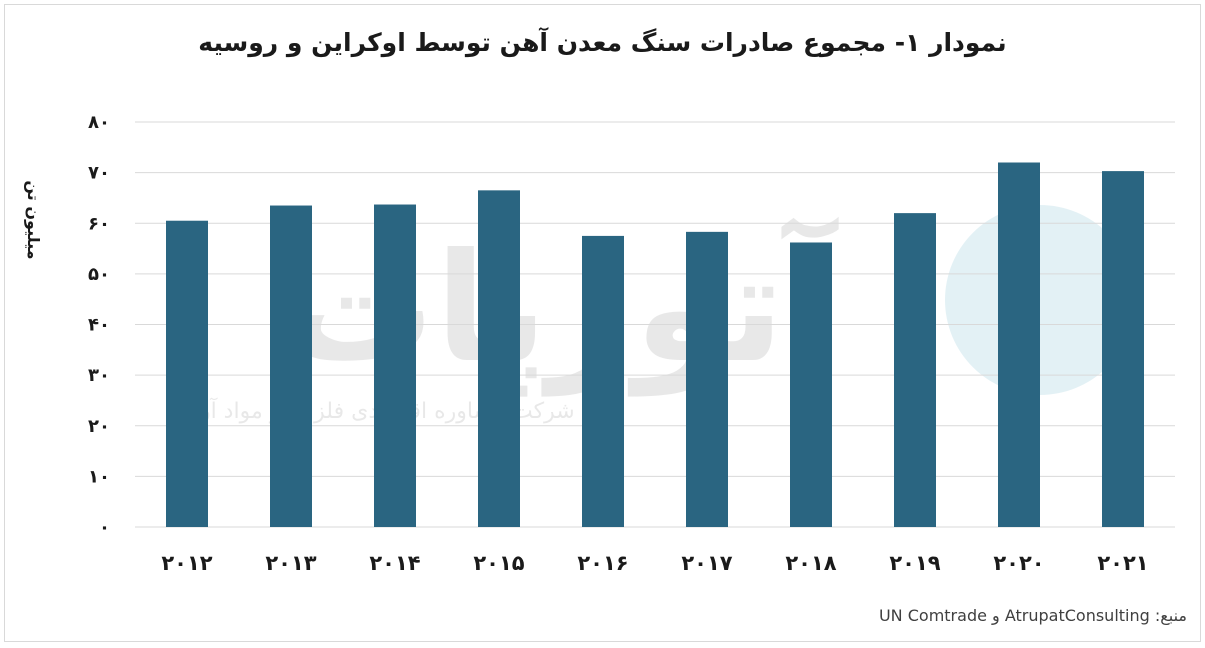 The width and height of the screenshot is (1205, 648). I want to click on x-tick-label: ۲۰۲۱, so click(1122, 563).